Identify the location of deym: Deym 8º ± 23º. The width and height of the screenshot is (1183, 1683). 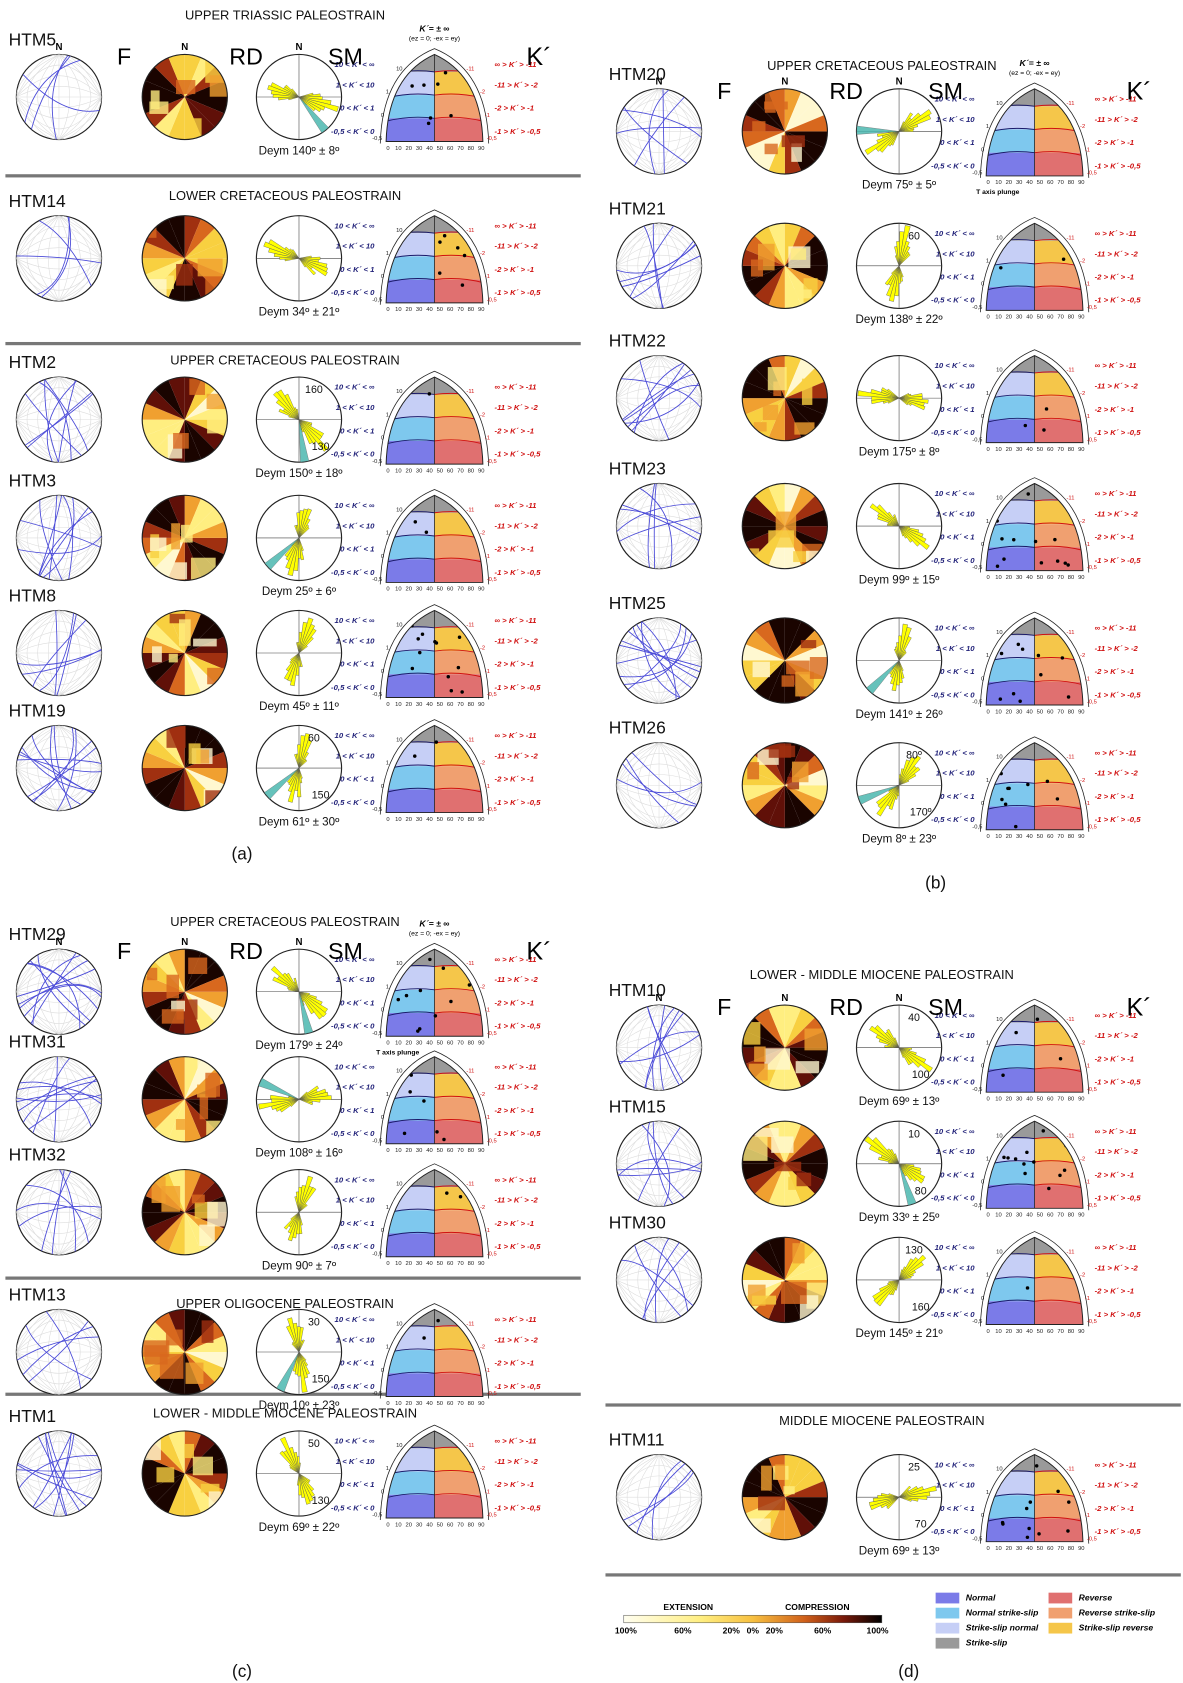
(899, 839).